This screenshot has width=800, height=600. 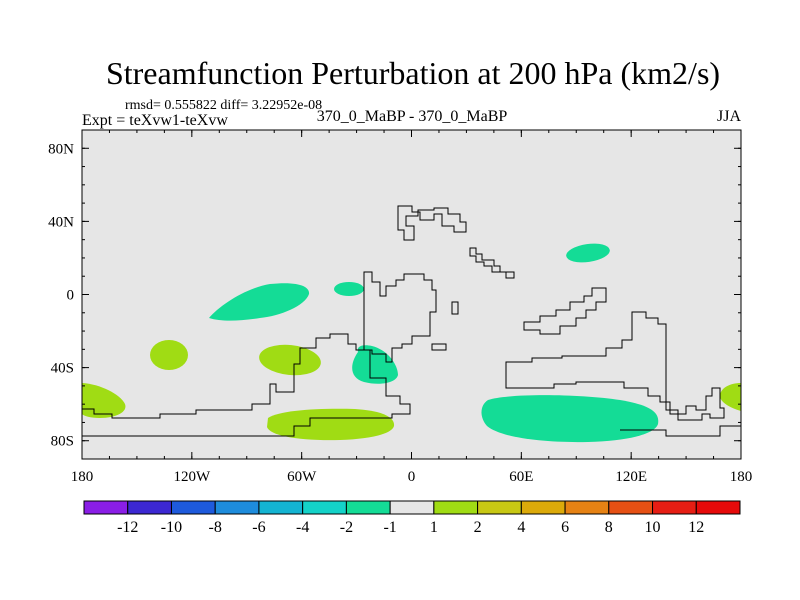 I want to click on eastern-landmass, so click(x=565, y=311).